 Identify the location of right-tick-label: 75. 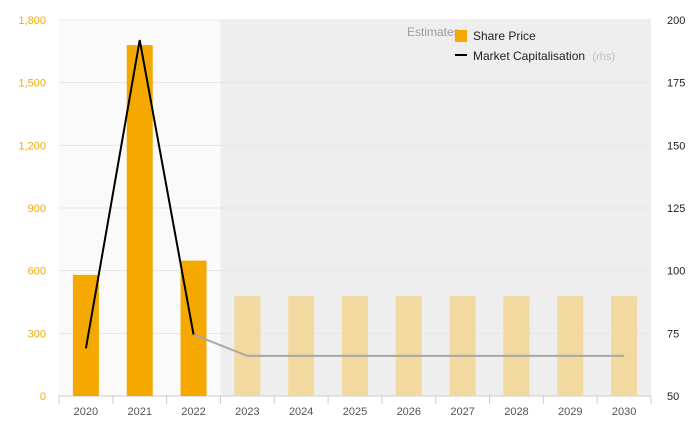
(673, 334).